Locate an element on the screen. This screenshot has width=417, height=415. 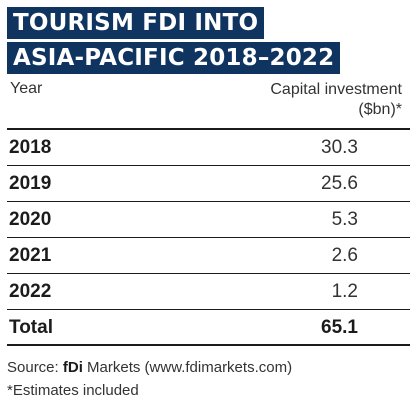
footnote: *Estimates included is located at coordinates (73, 390).